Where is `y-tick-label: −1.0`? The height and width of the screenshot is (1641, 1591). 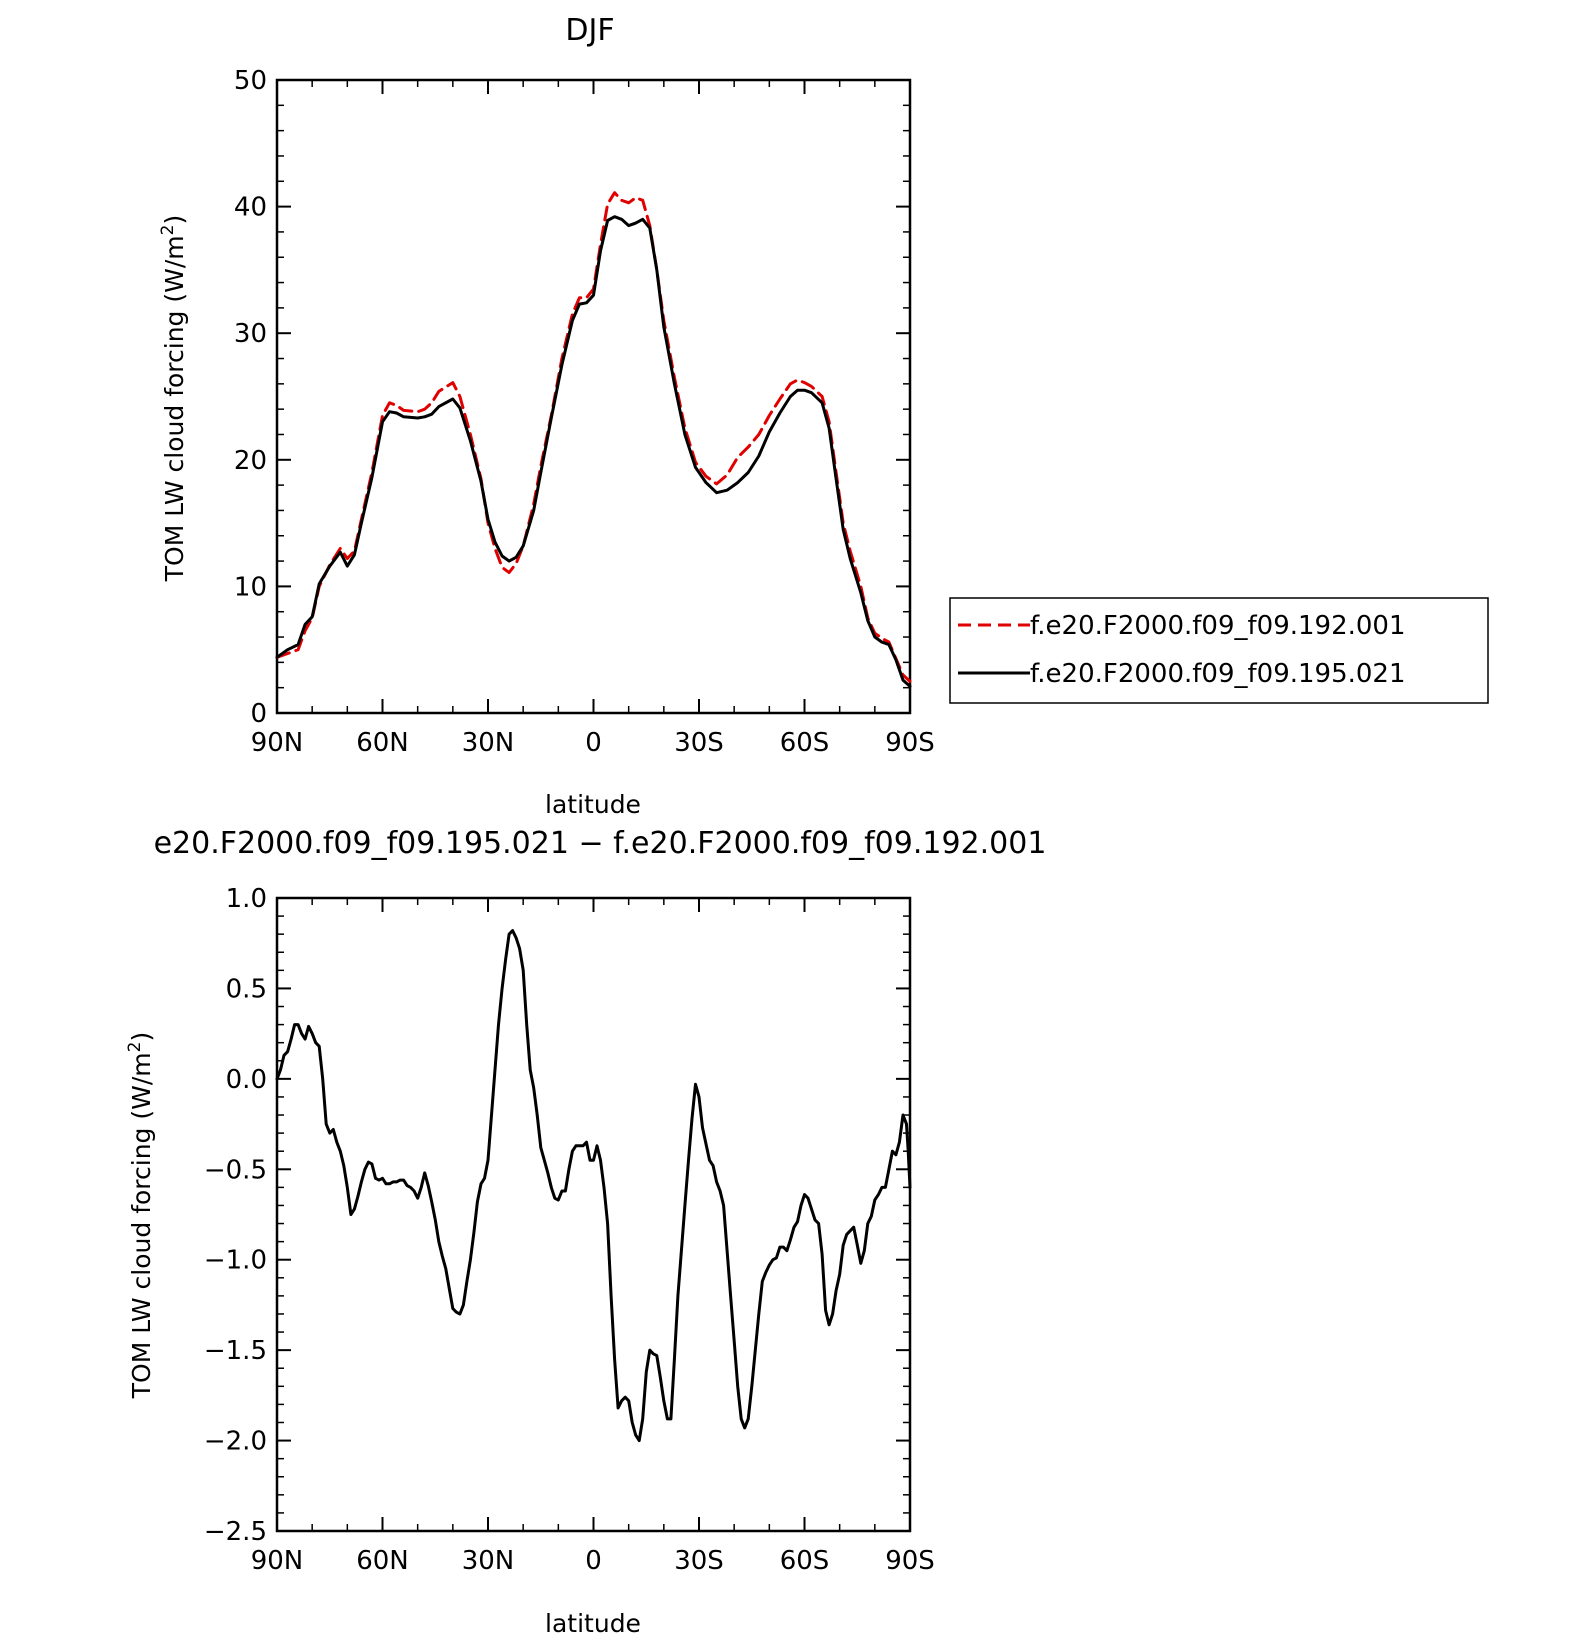
y-tick-label: −1.0 is located at coordinates (235, 1261).